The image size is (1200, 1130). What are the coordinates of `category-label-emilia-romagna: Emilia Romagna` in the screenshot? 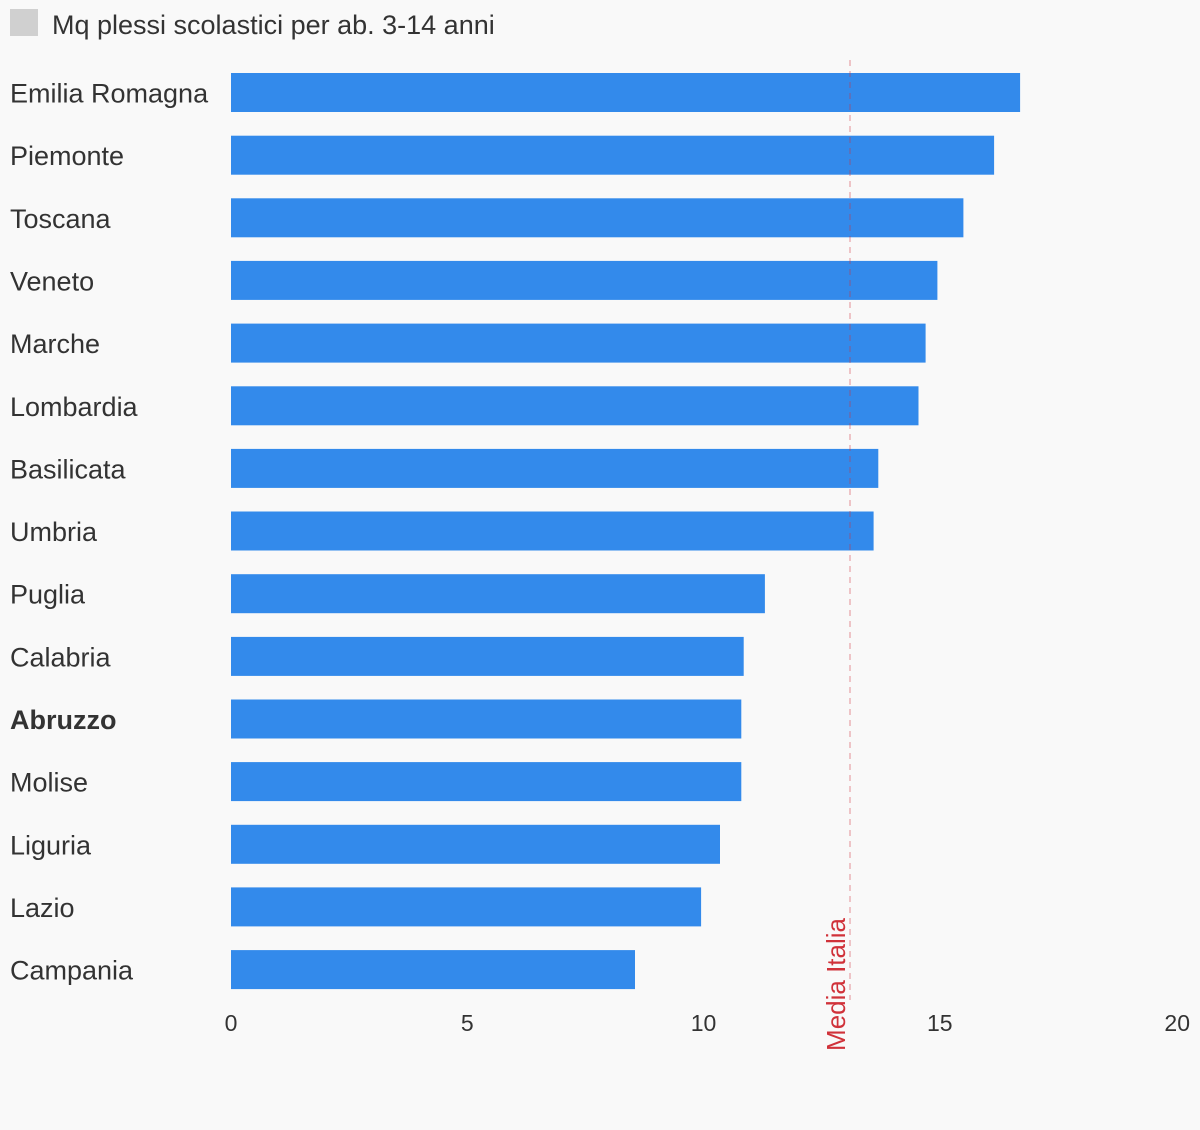 It's located at (109, 94).